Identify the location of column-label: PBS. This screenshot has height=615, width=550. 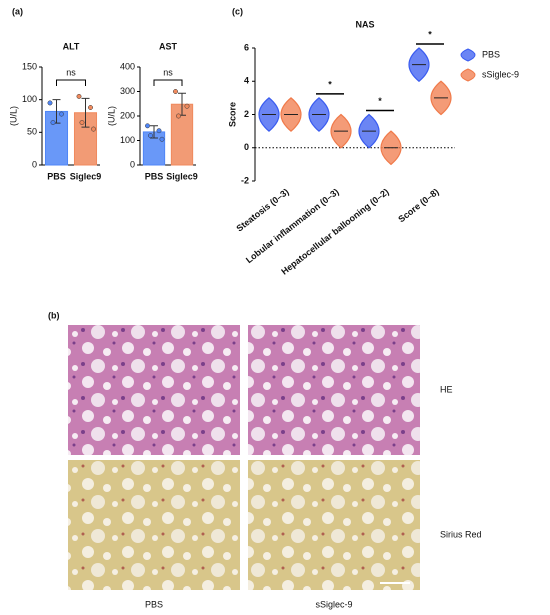
(154, 604).